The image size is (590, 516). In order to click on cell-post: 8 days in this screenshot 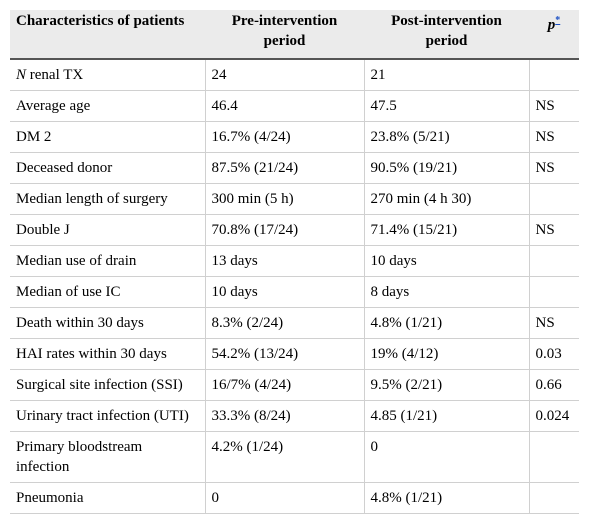, I will do `click(446, 292)`.